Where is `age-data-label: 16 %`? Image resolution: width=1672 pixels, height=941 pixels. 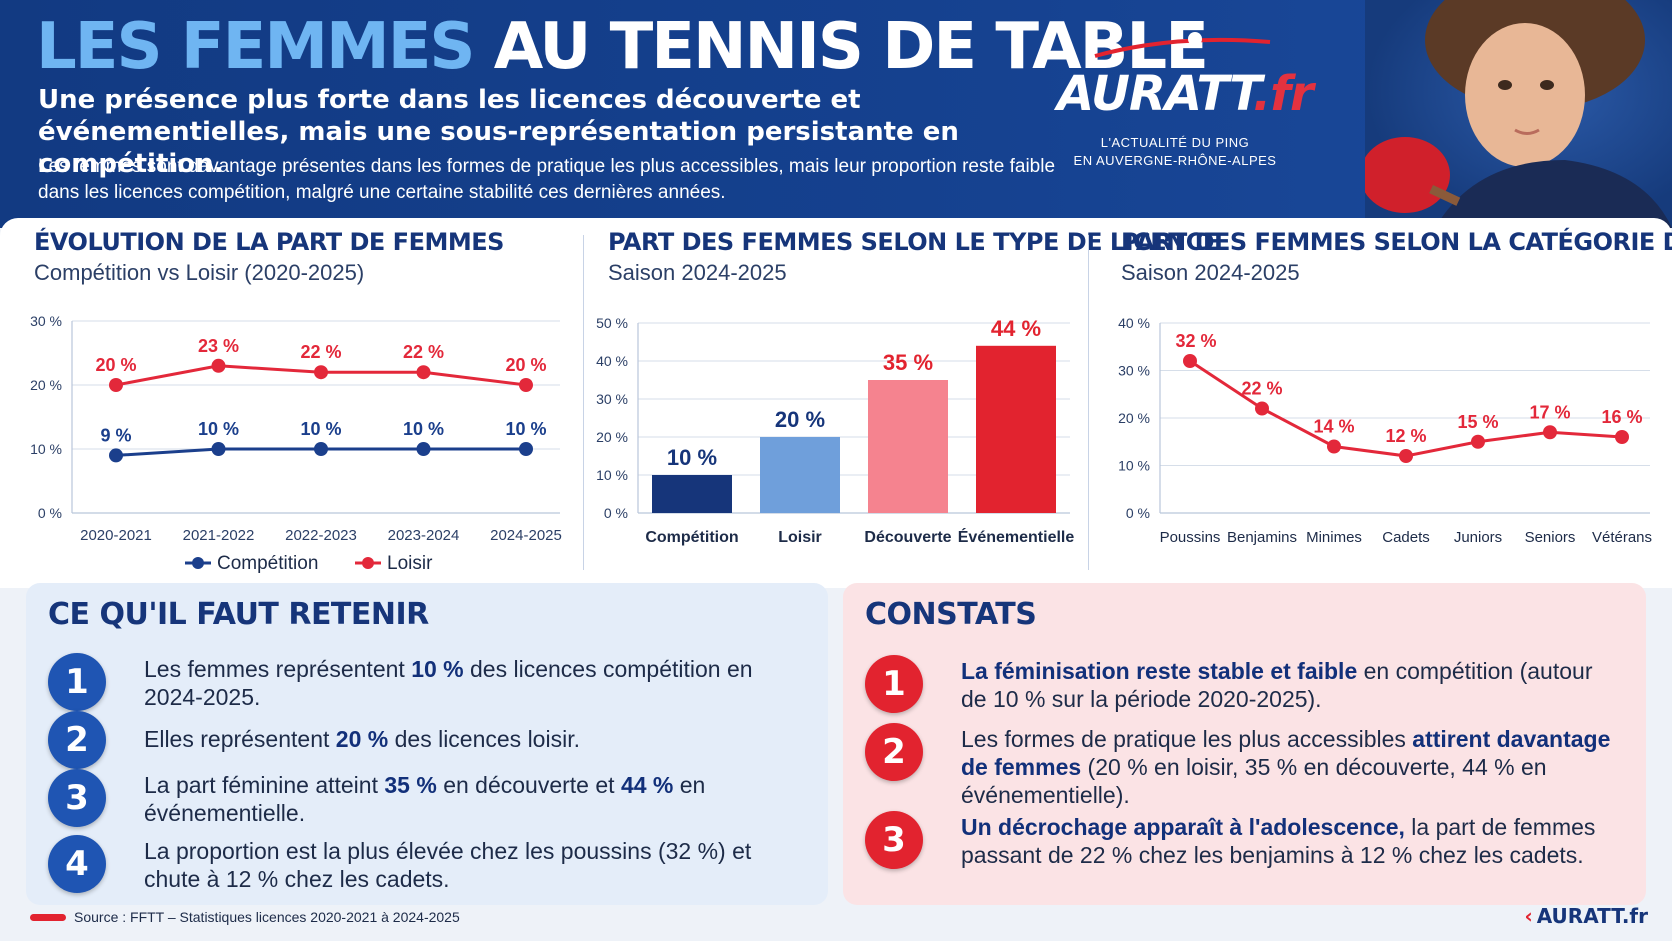 age-data-label: 16 % is located at coordinates (1621, 417).